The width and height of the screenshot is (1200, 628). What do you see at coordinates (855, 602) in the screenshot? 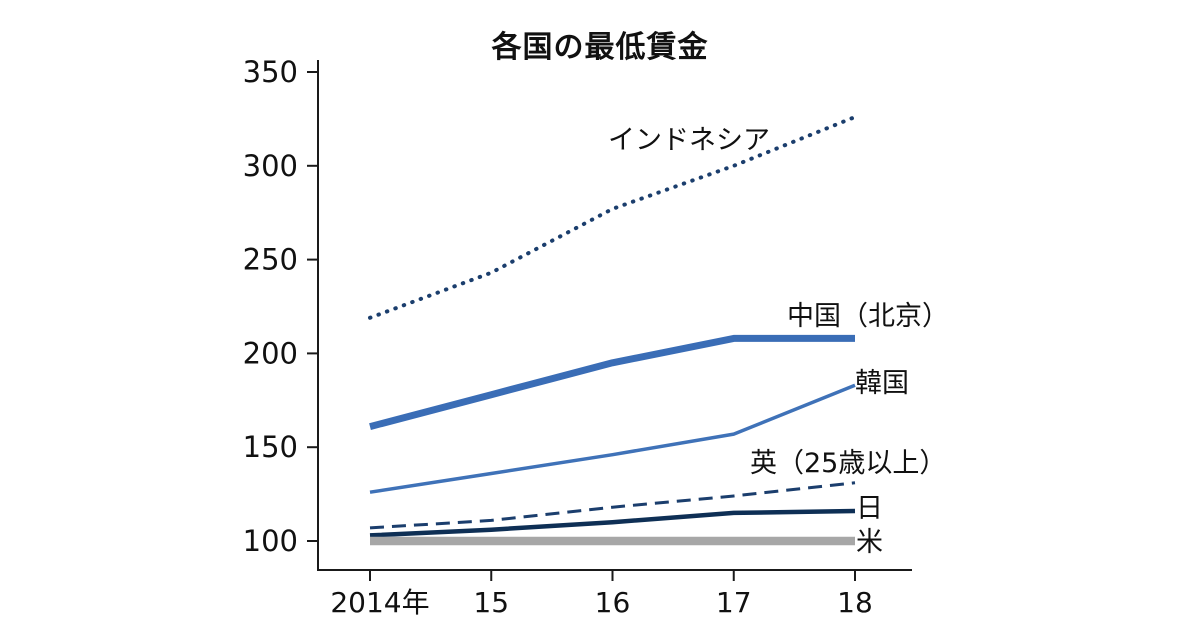
I see `x-axis-tick-label: 18` at bounding box center [855, 602].